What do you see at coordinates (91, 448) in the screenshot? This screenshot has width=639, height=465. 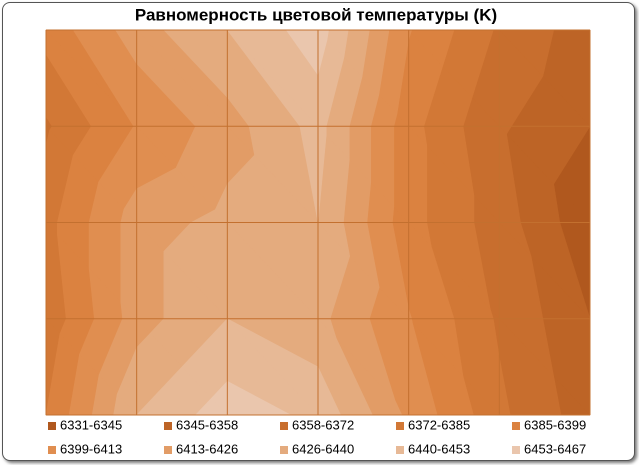 I see `legend-label: 6399-6413` at bounding box center [91, 448].